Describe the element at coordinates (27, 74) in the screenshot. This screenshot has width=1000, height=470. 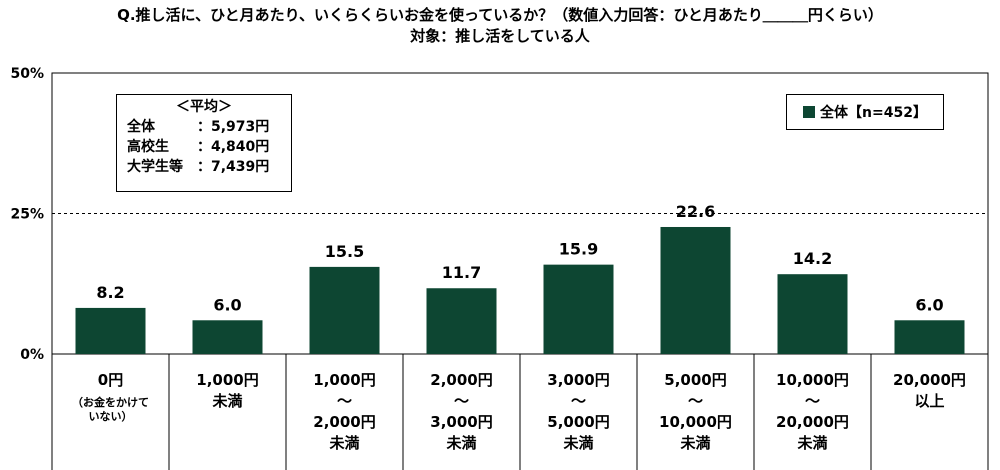
I see `y-tick-label: 50%` at that location.